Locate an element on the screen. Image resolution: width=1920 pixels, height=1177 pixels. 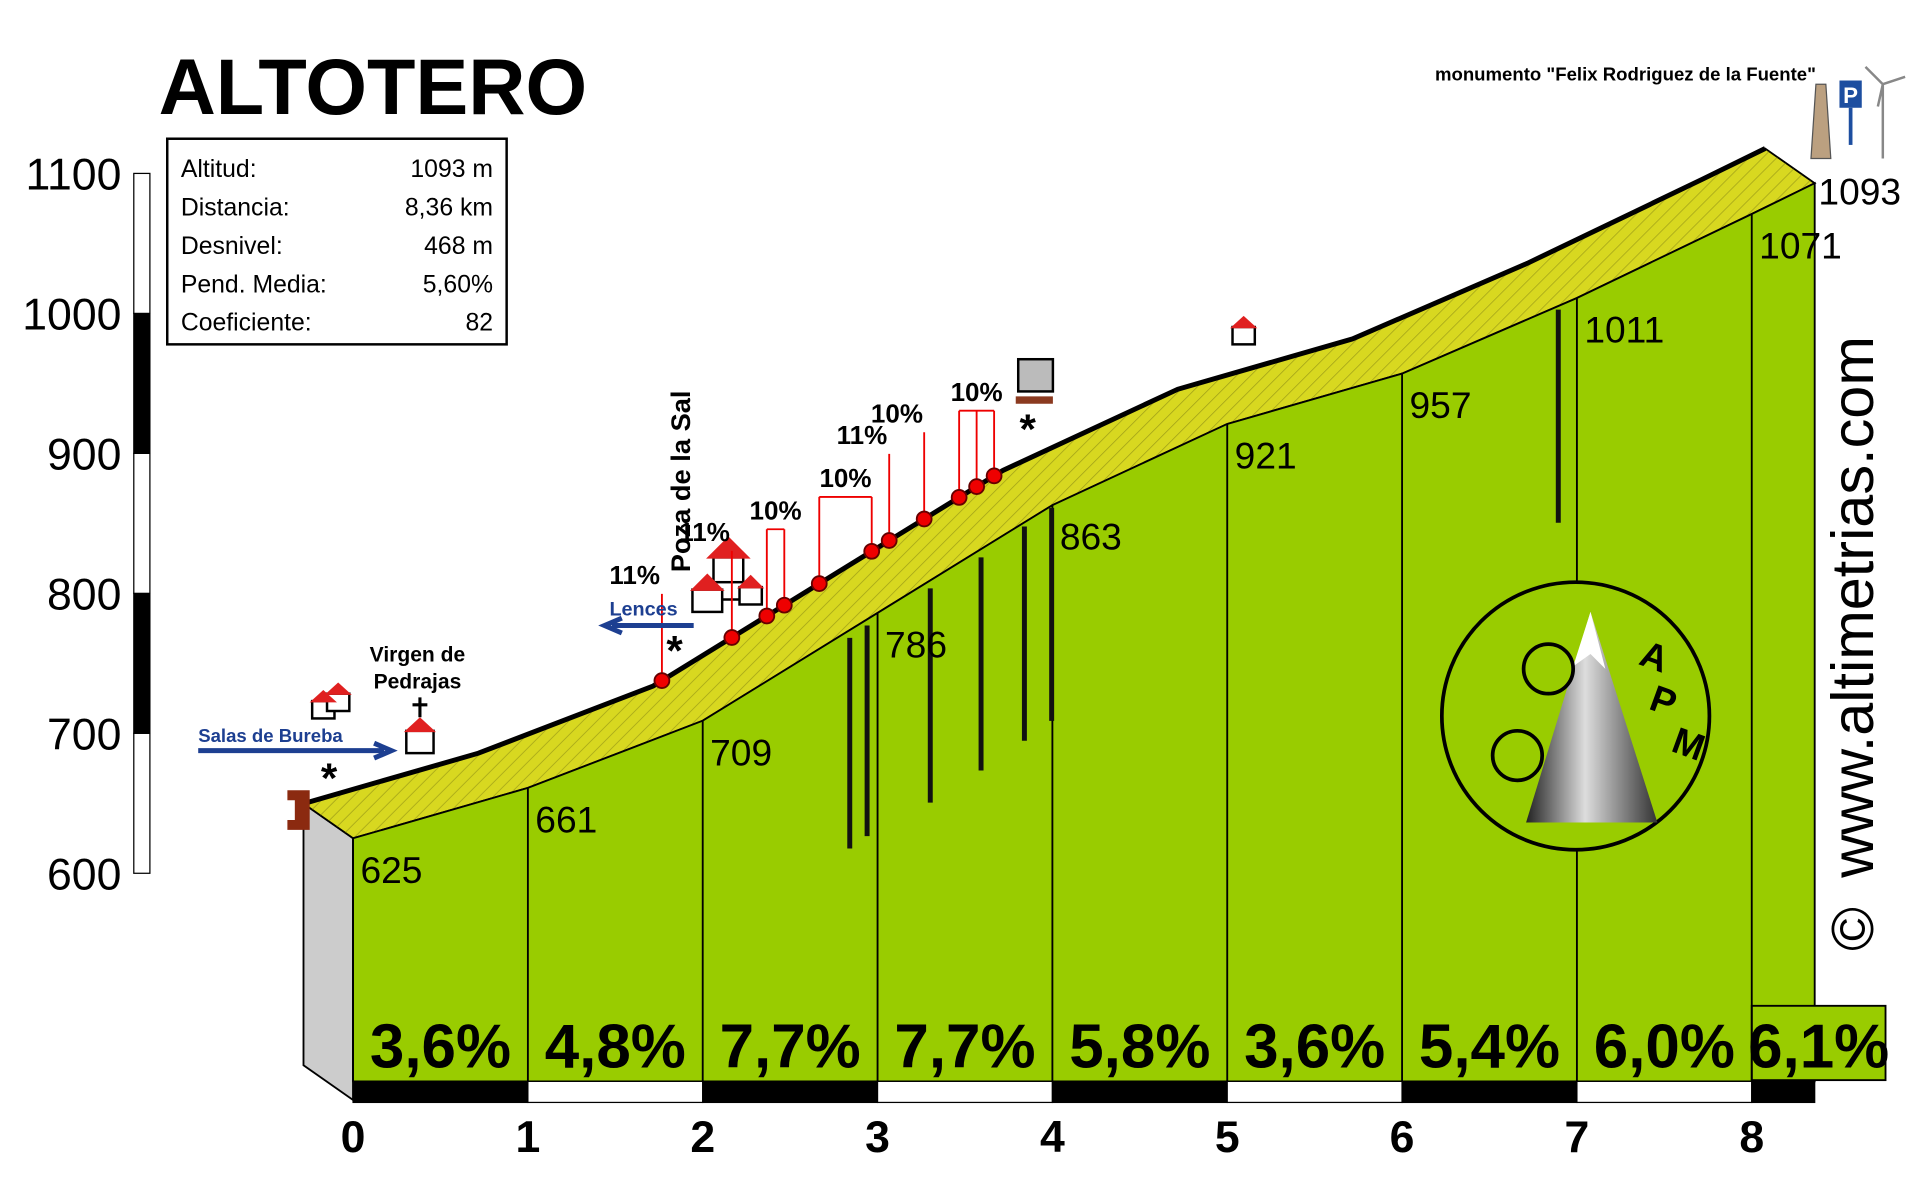
y-tick-label: 1000 is located at coordinates (71, 314).